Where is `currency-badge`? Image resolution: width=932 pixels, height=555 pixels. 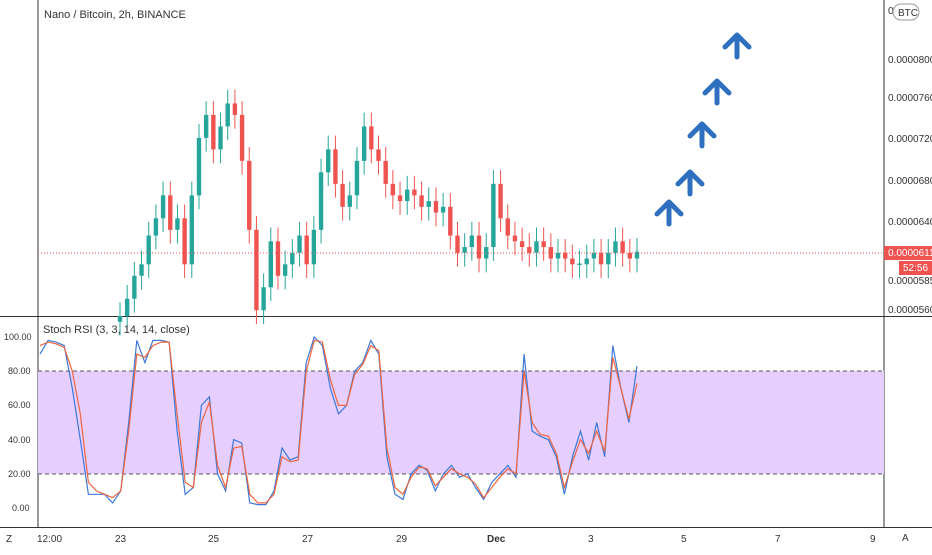 currency-badge is located at coordinates (906, 12).